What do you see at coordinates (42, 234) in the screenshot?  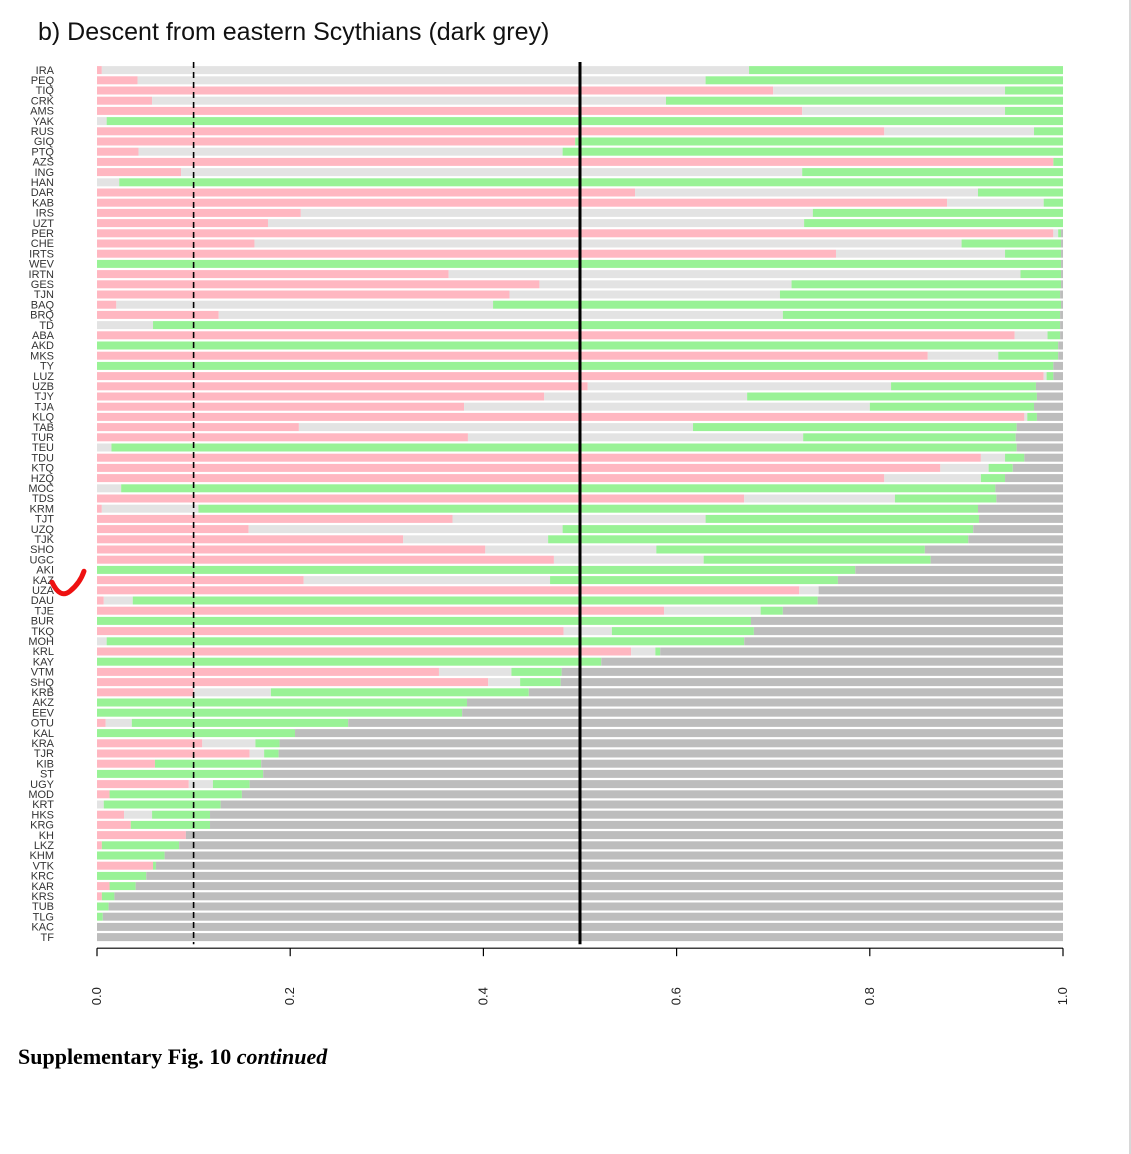 I see `category-label: PER` at bounding box center [42, 234].